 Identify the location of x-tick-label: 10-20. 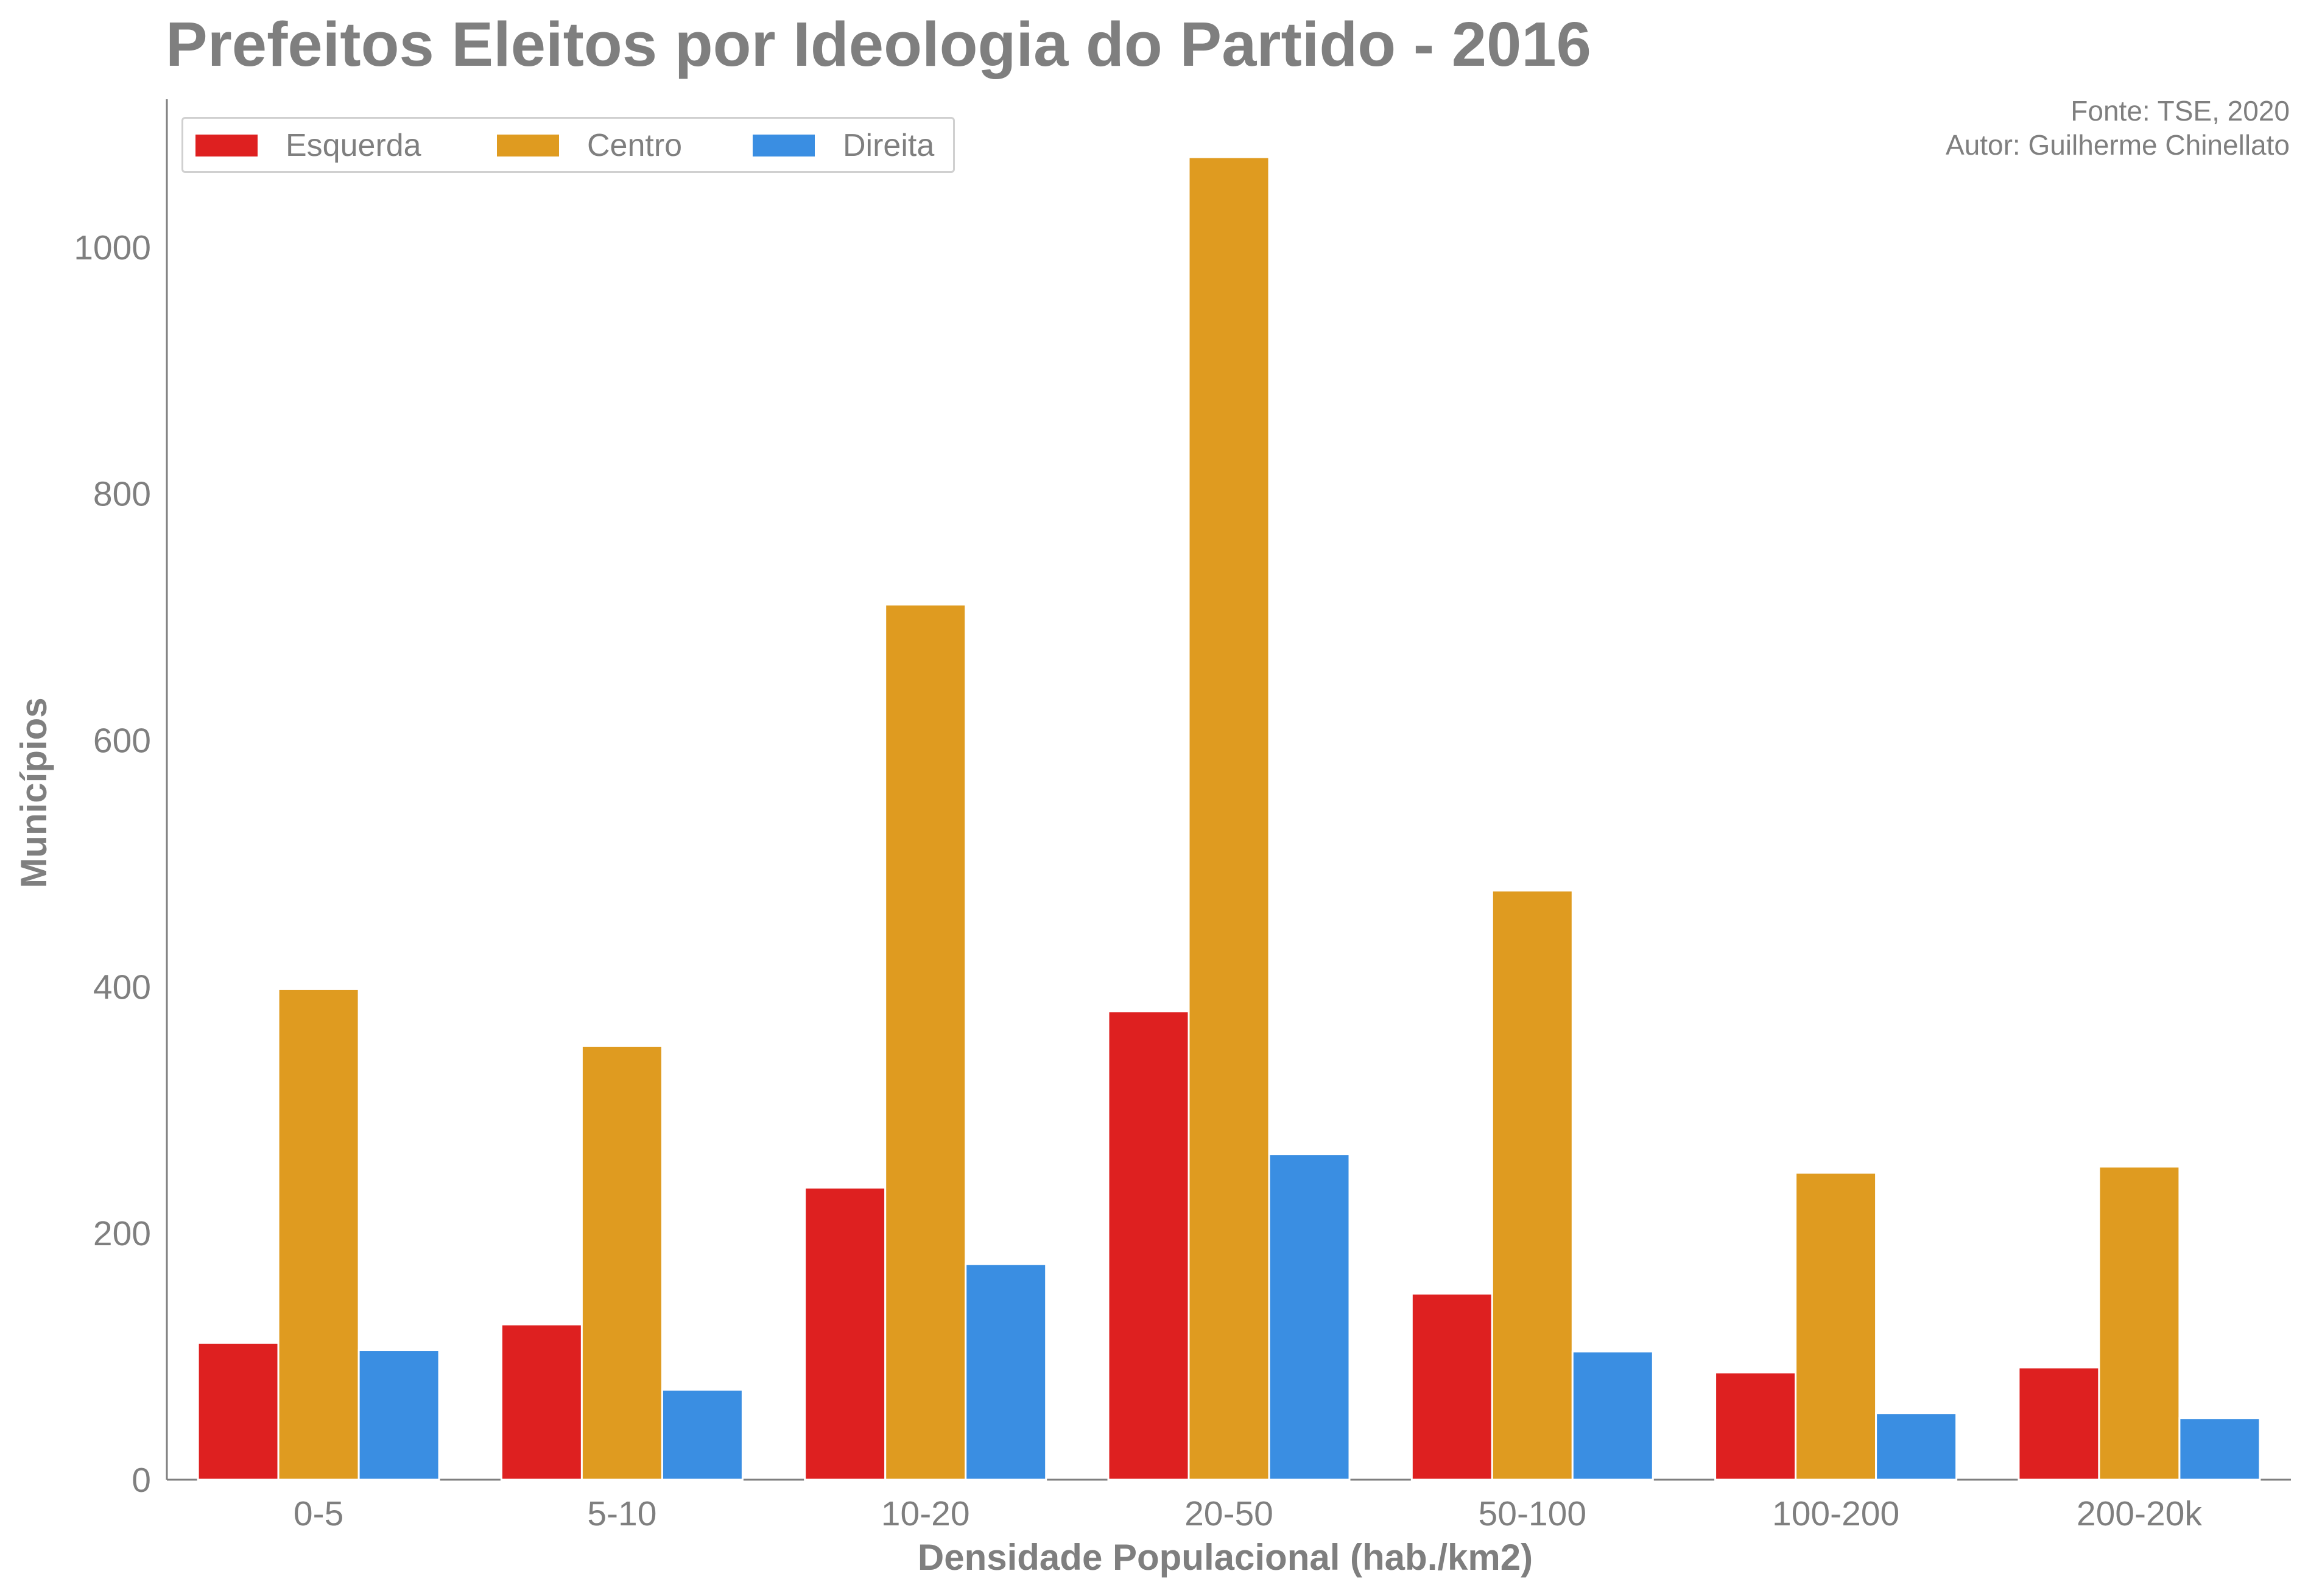
(925, 1513).